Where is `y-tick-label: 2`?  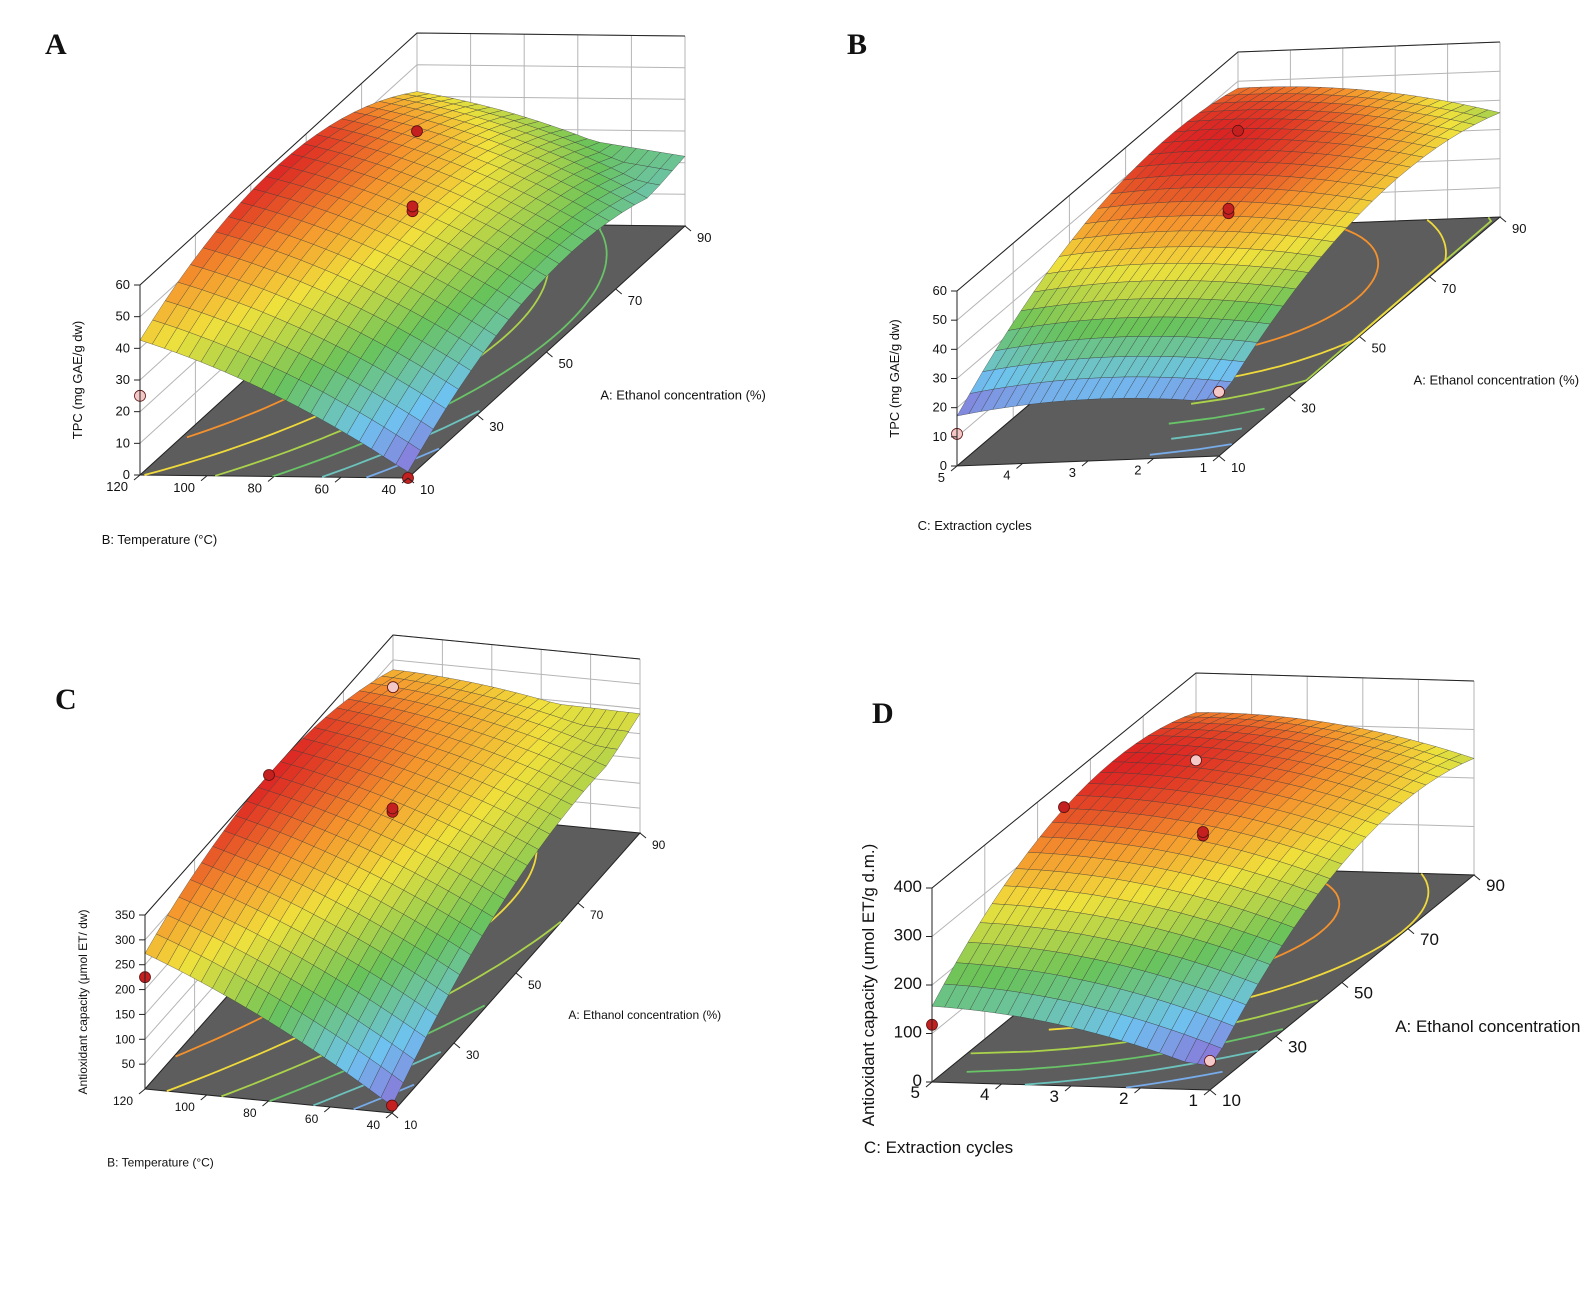 y-tick-label: 2 is located at coordinates (1137, 470).